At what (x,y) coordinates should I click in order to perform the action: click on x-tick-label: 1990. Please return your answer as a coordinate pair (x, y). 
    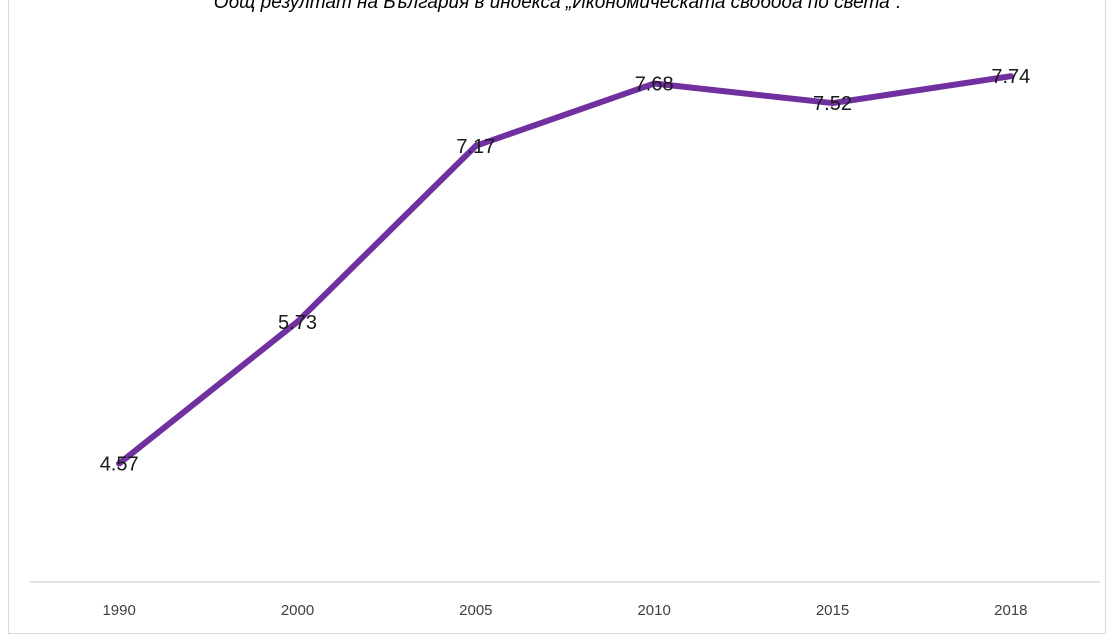
    Looking at the image, I should click on (118, 610).